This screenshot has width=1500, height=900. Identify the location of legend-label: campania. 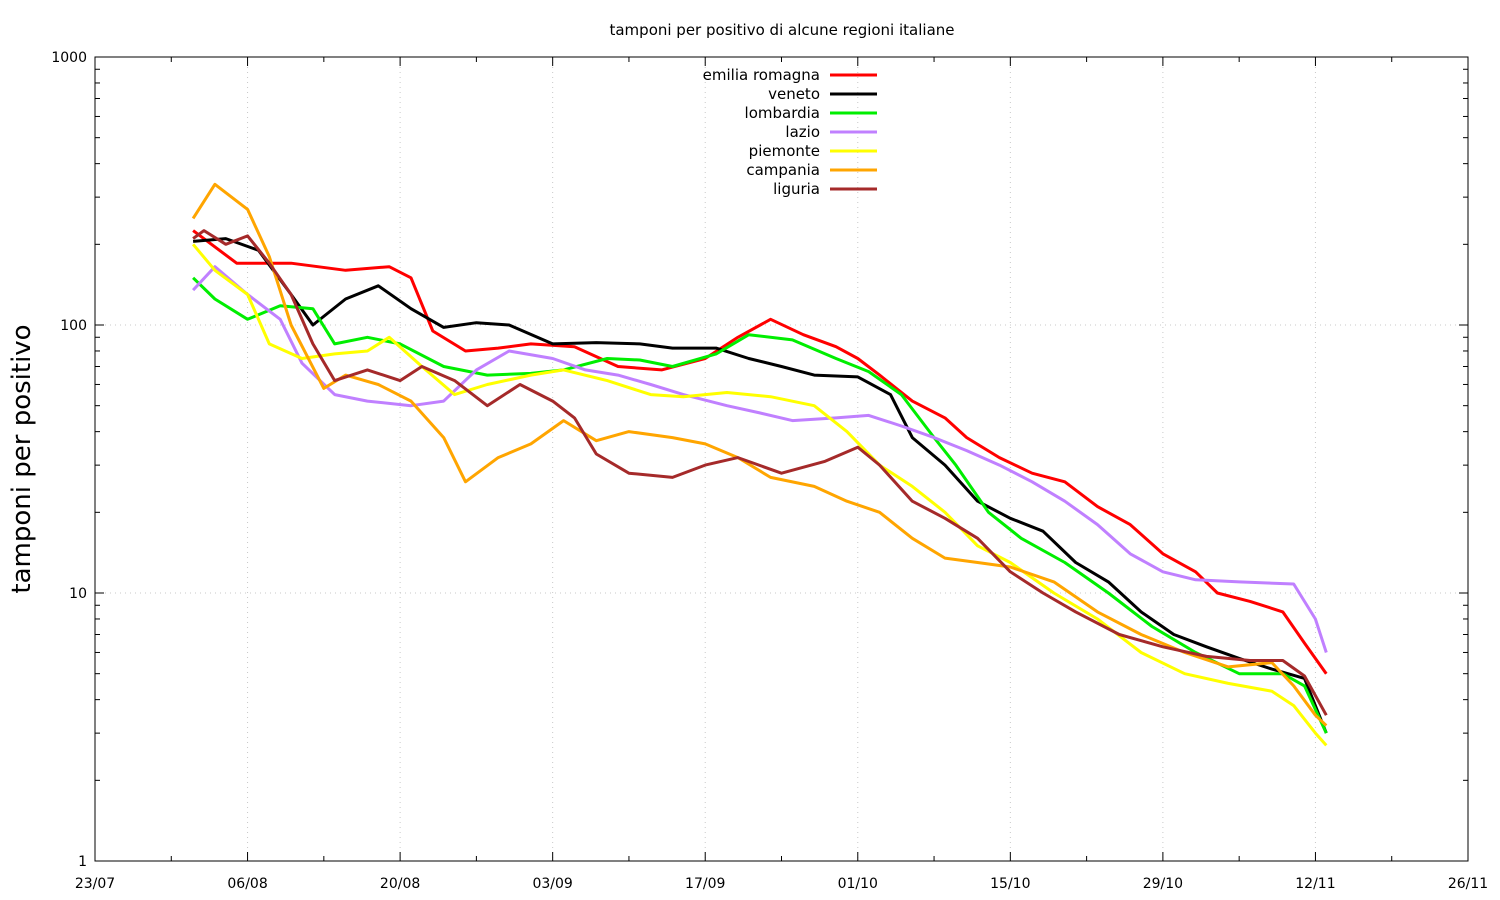
(783, 170).